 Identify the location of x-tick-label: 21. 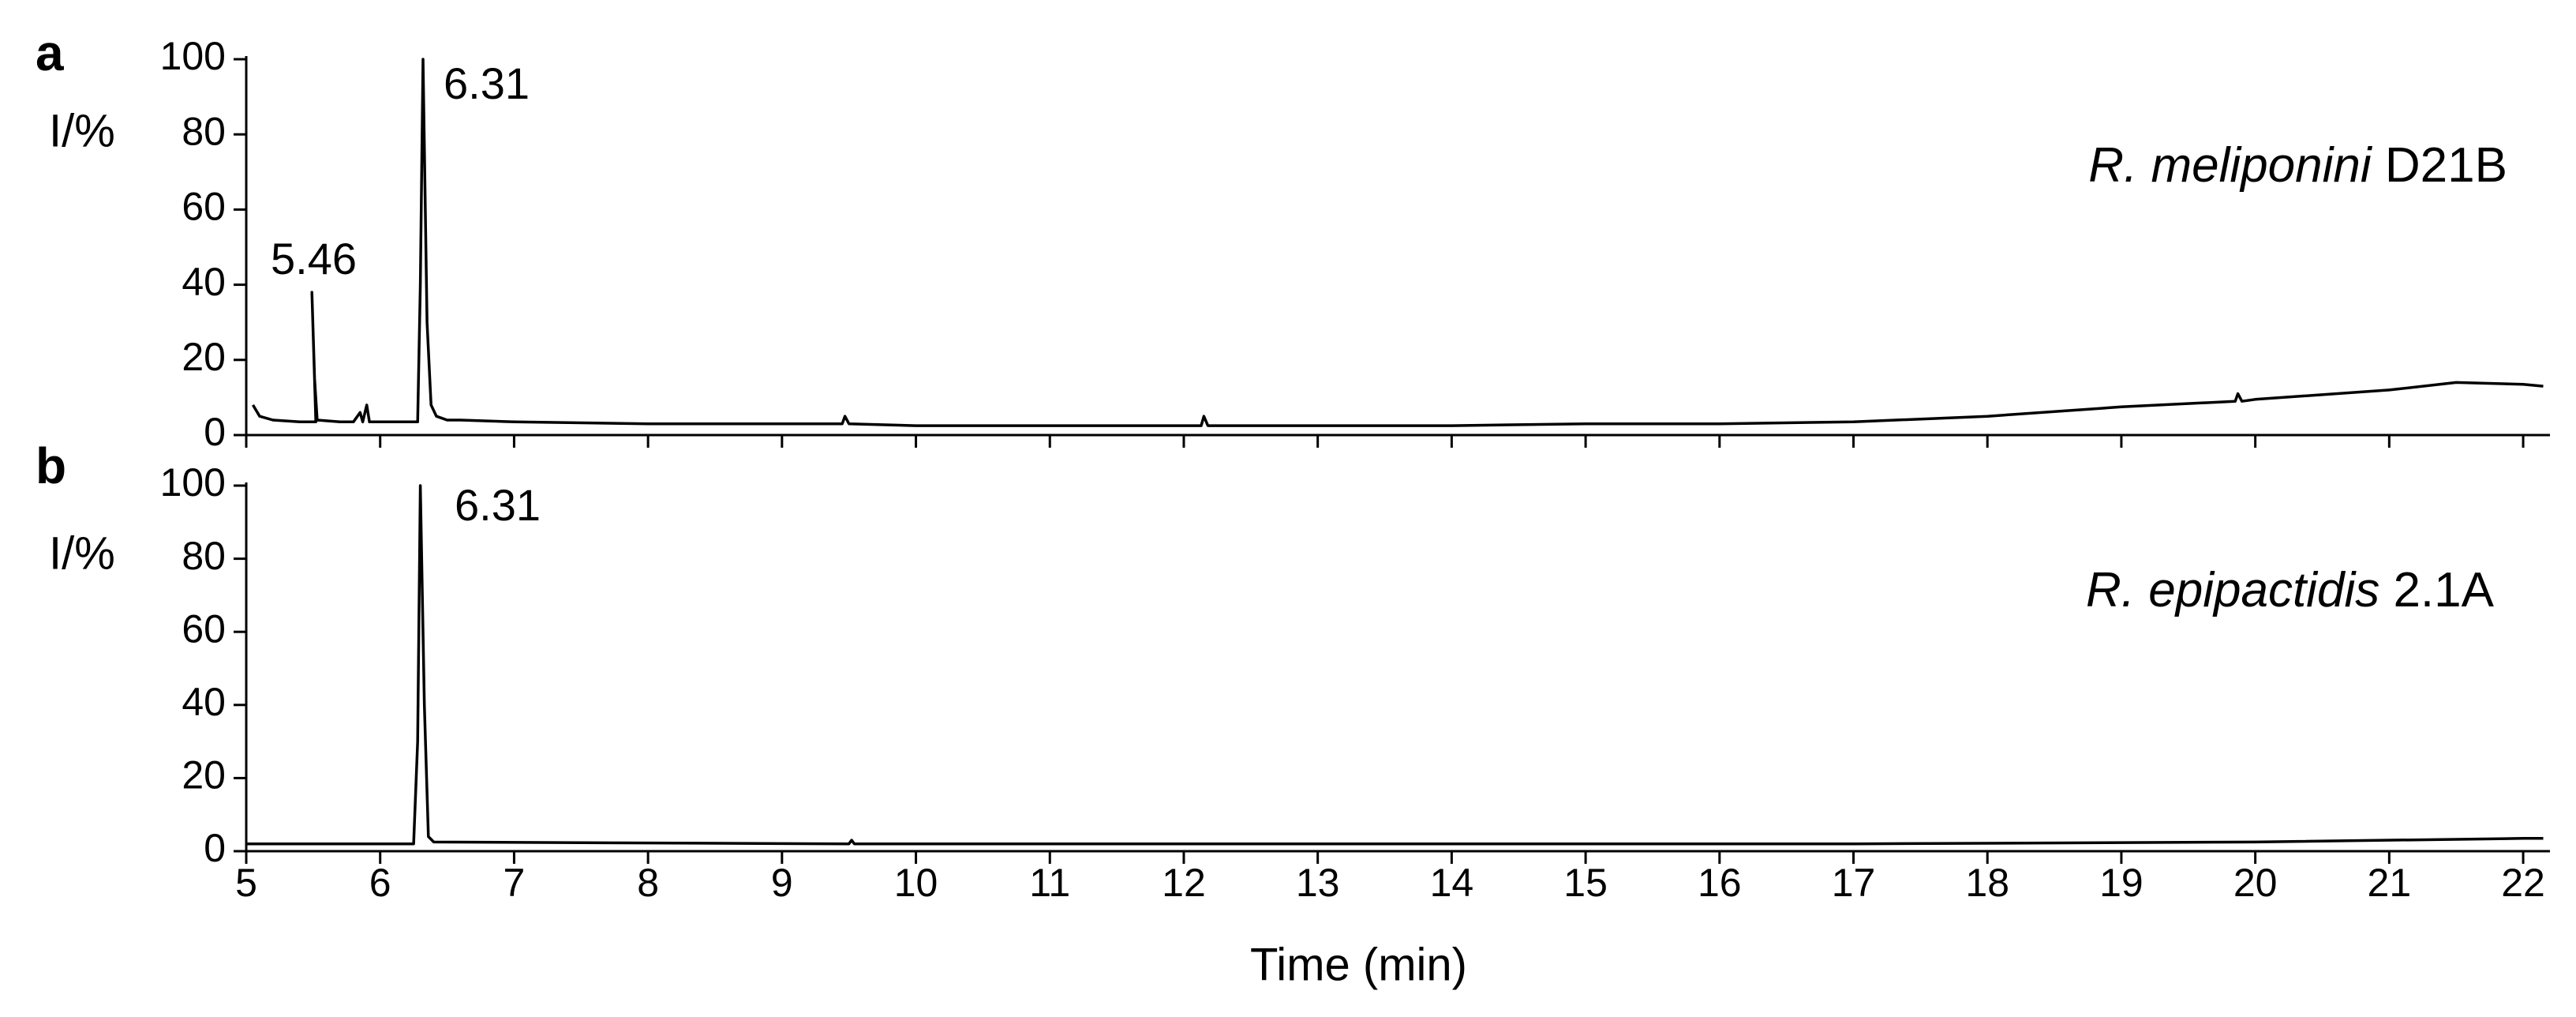
(2390, 883).